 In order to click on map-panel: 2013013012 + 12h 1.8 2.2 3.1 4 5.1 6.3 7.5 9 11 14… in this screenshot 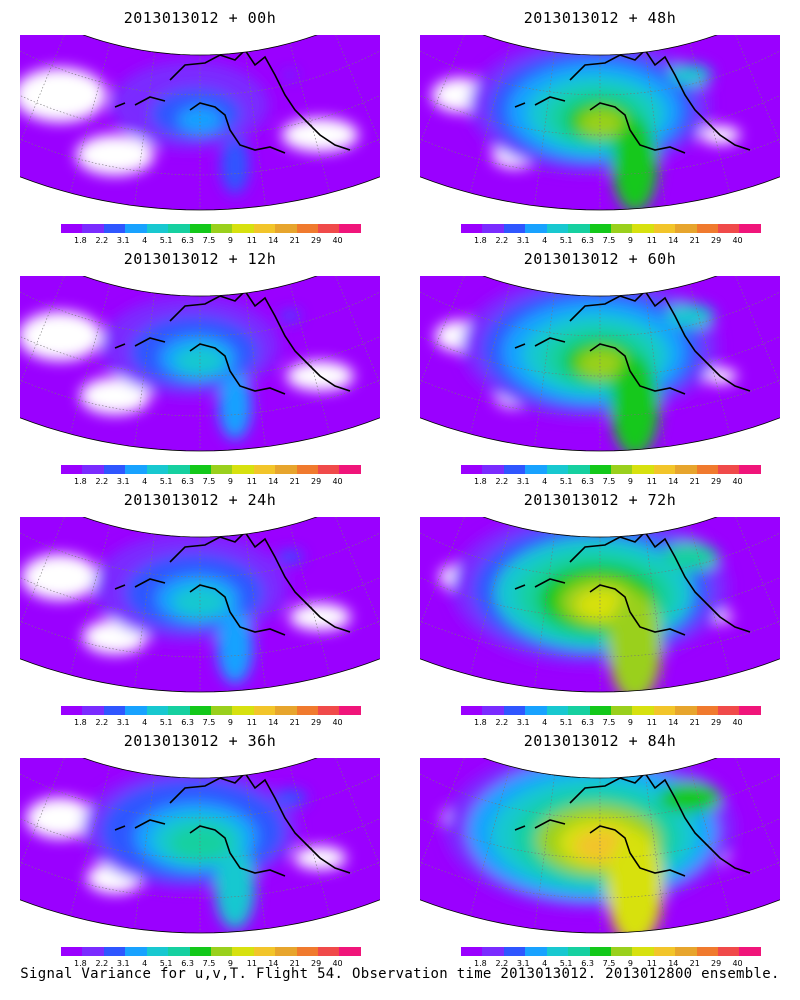, I will do `click(200, 368)`.